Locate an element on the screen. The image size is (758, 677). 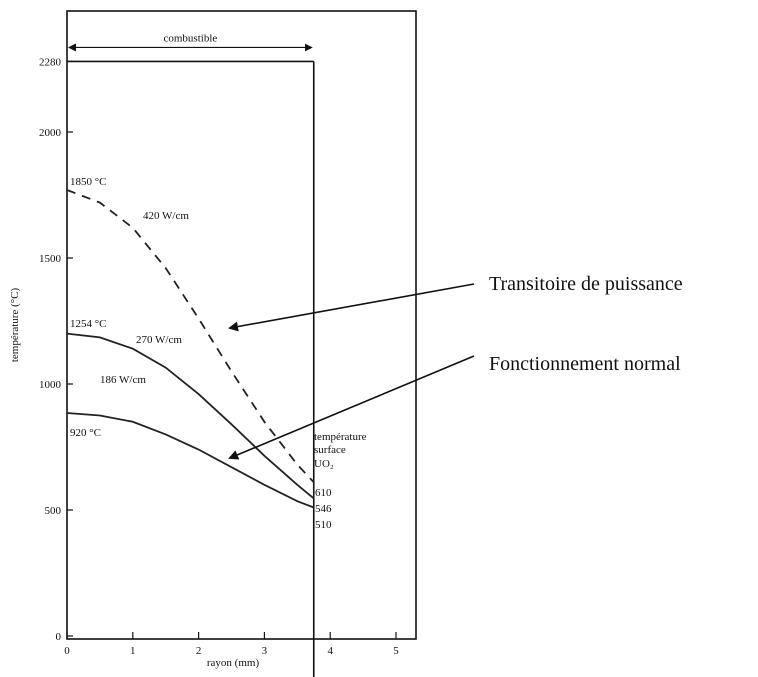
annotation-270wcm: 270 W/cm is located at coordinates (159, 340).